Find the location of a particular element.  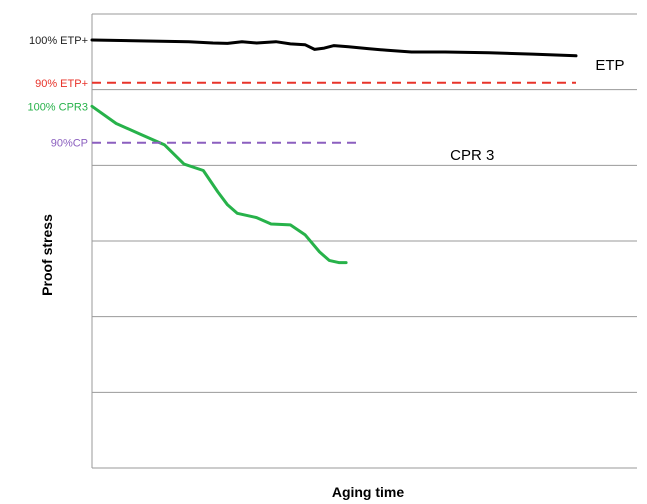

series-label: ETP is located at coordinates (609, 65).